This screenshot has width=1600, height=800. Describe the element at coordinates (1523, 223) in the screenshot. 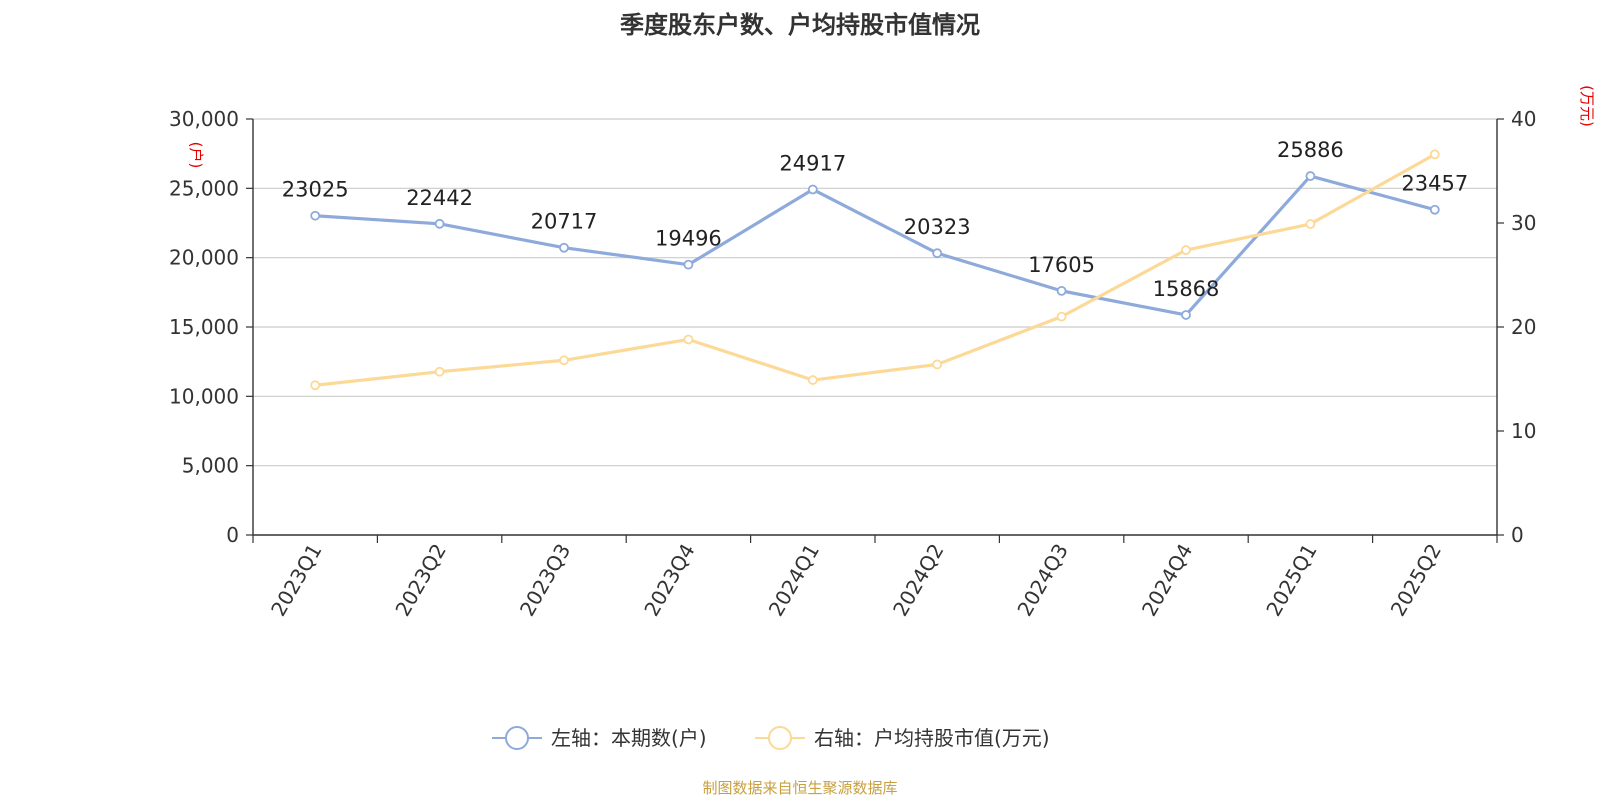

I see `y-right-tick-label: 30` at that location.